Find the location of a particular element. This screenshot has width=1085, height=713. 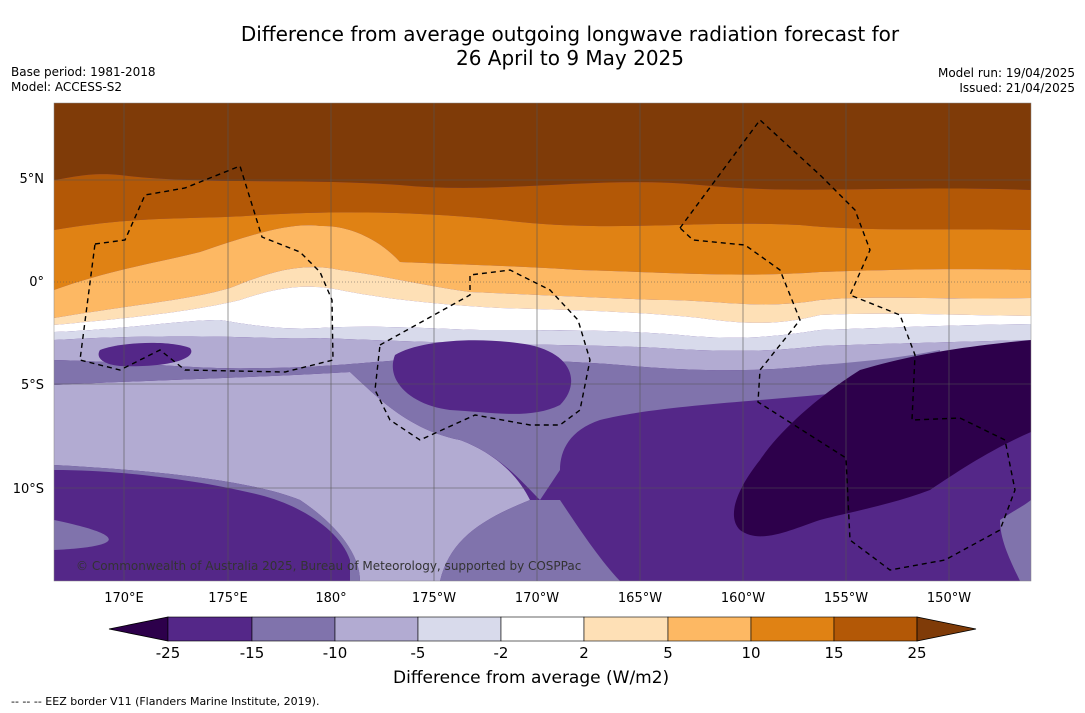

colorbar is located at coordinates (542, 629).